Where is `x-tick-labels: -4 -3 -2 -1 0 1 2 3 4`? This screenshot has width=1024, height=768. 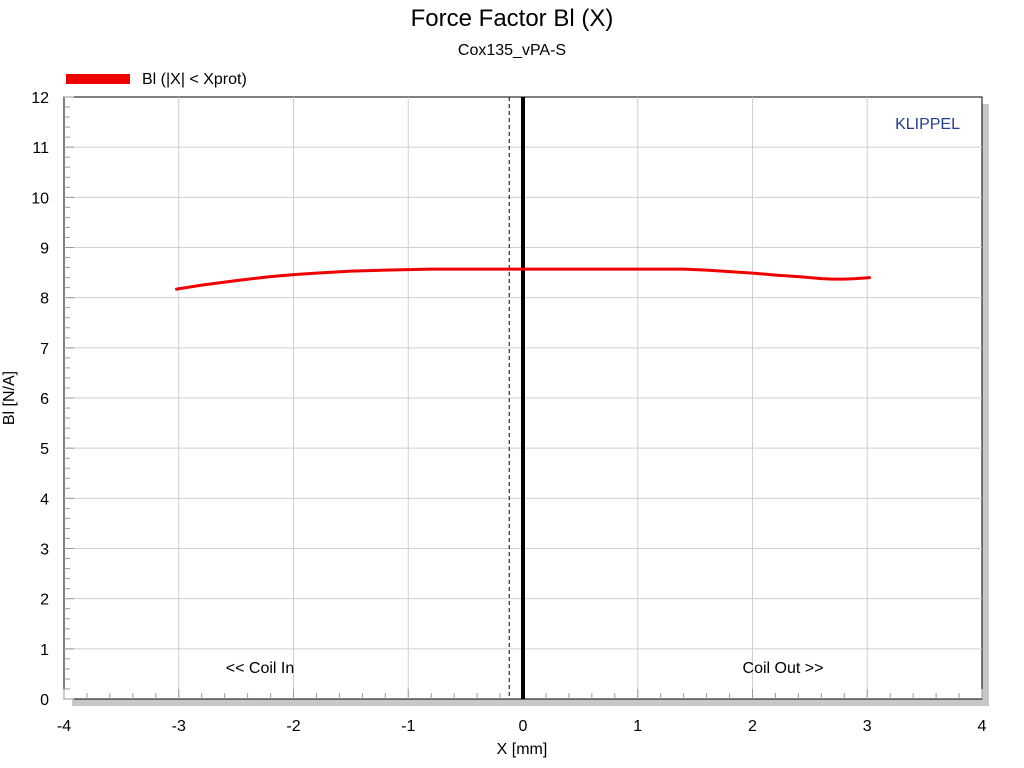
x-tick-labels: -4 -3 -2 -1 0 1 2 3 4 is located at coordinates (522, 726).